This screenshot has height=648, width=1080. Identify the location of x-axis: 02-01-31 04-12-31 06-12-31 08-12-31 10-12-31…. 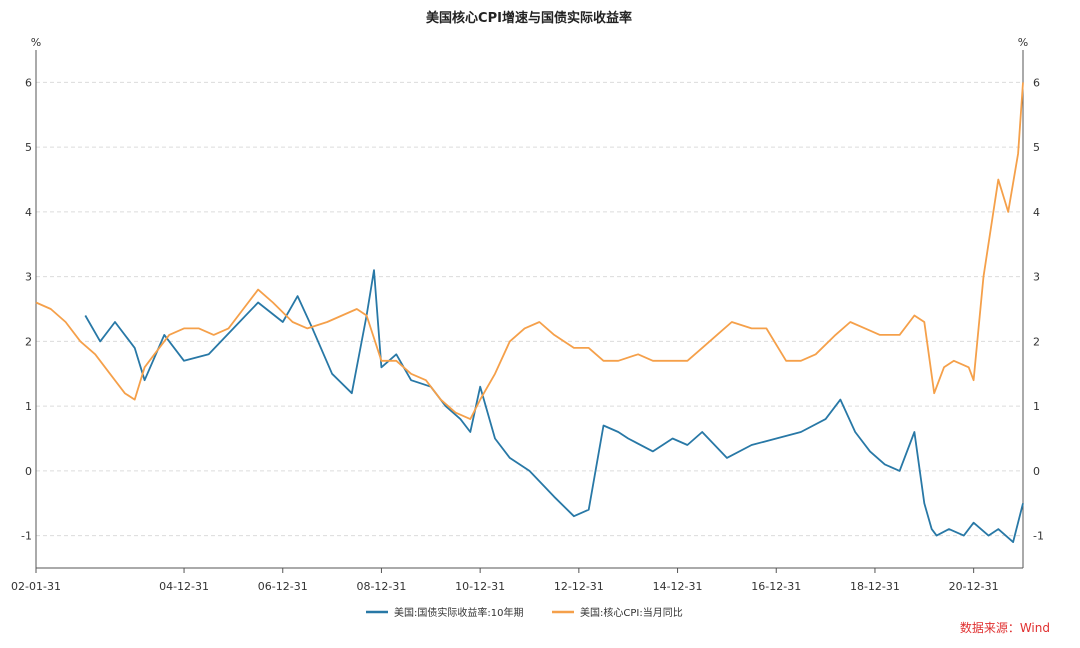
(505, 580).